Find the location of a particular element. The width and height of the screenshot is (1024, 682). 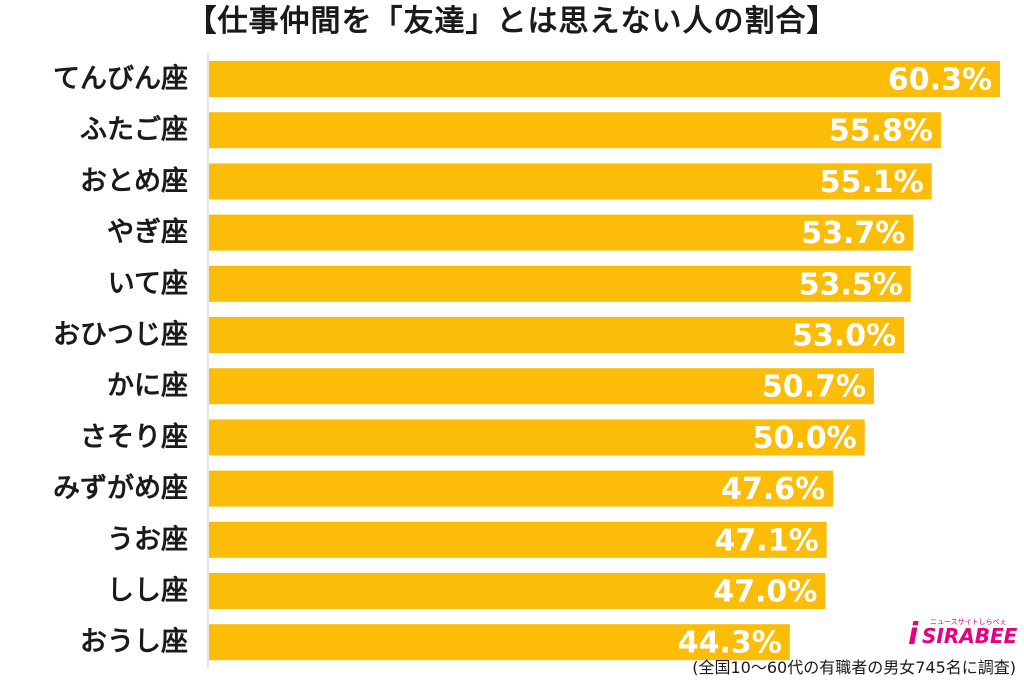

category-label: いて座 is located at coordinates (148, 283).